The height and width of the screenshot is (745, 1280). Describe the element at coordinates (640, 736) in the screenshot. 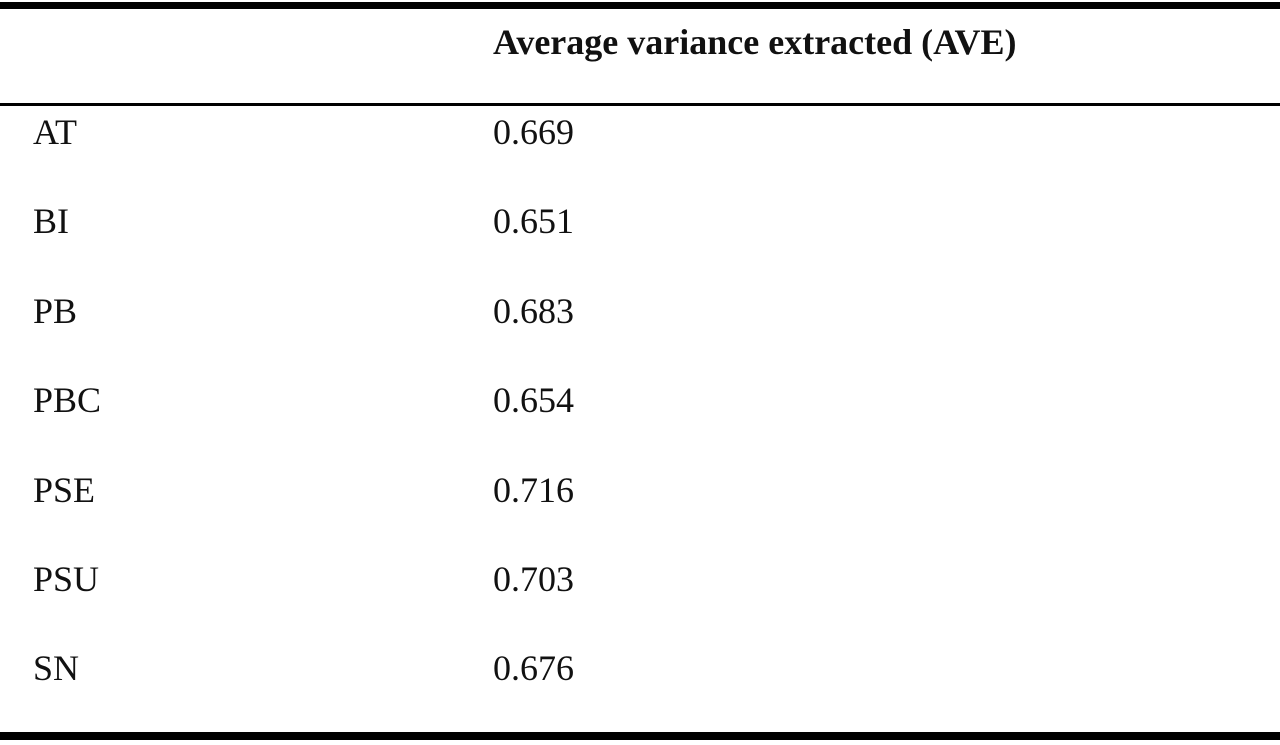

I see `table-bottom-rule` at that location.